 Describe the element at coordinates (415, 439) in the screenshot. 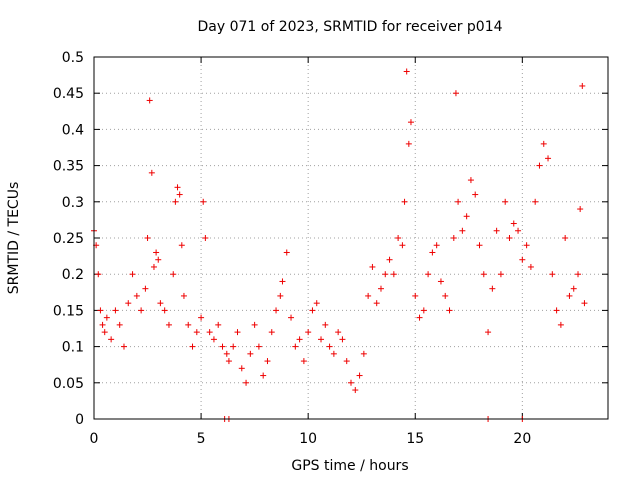

I see `x-tick-label: 15` at that location.